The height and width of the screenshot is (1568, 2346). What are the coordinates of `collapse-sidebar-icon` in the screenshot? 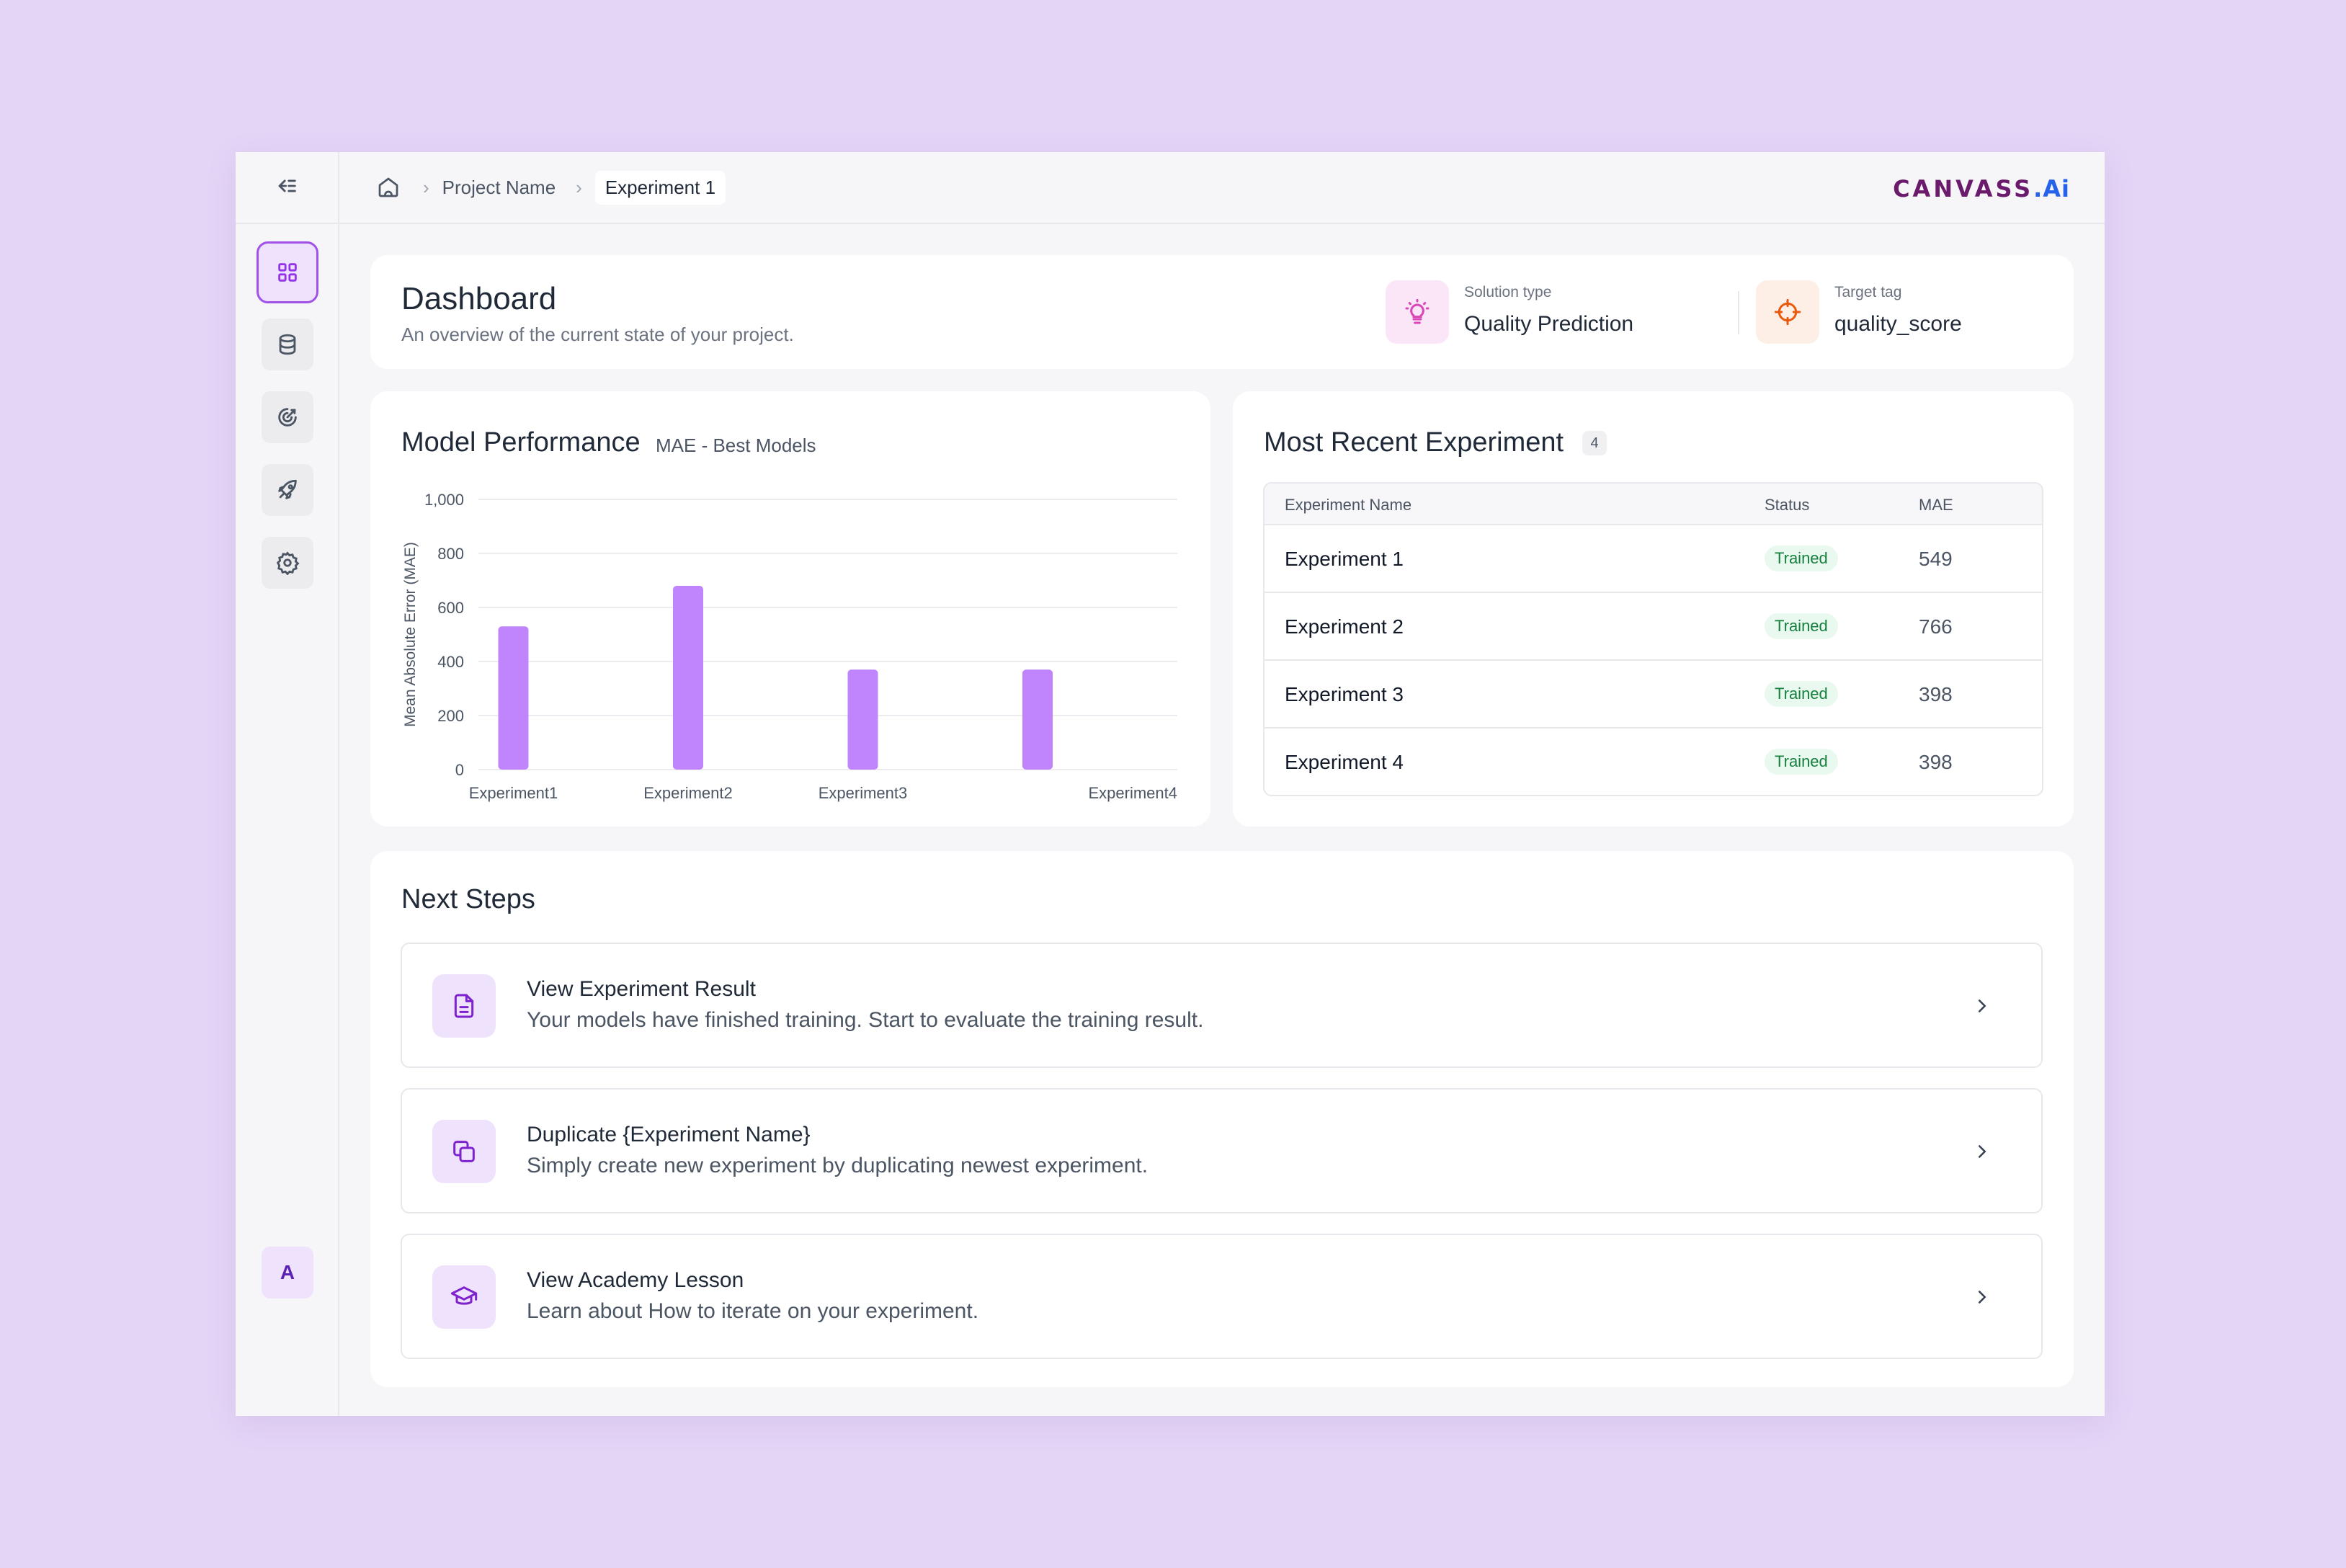 It's located at (287, 188).